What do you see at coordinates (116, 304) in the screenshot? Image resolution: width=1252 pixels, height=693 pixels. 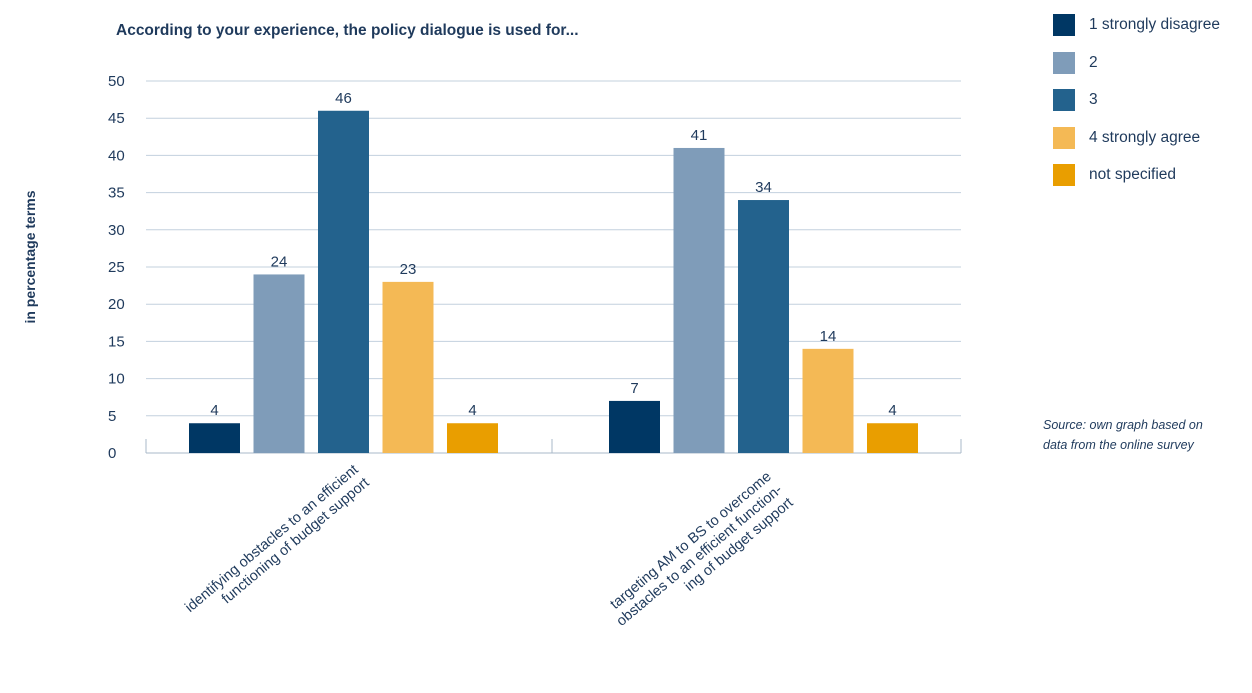 I see `y-tick-label: 20` at bounding box center [116, 304].